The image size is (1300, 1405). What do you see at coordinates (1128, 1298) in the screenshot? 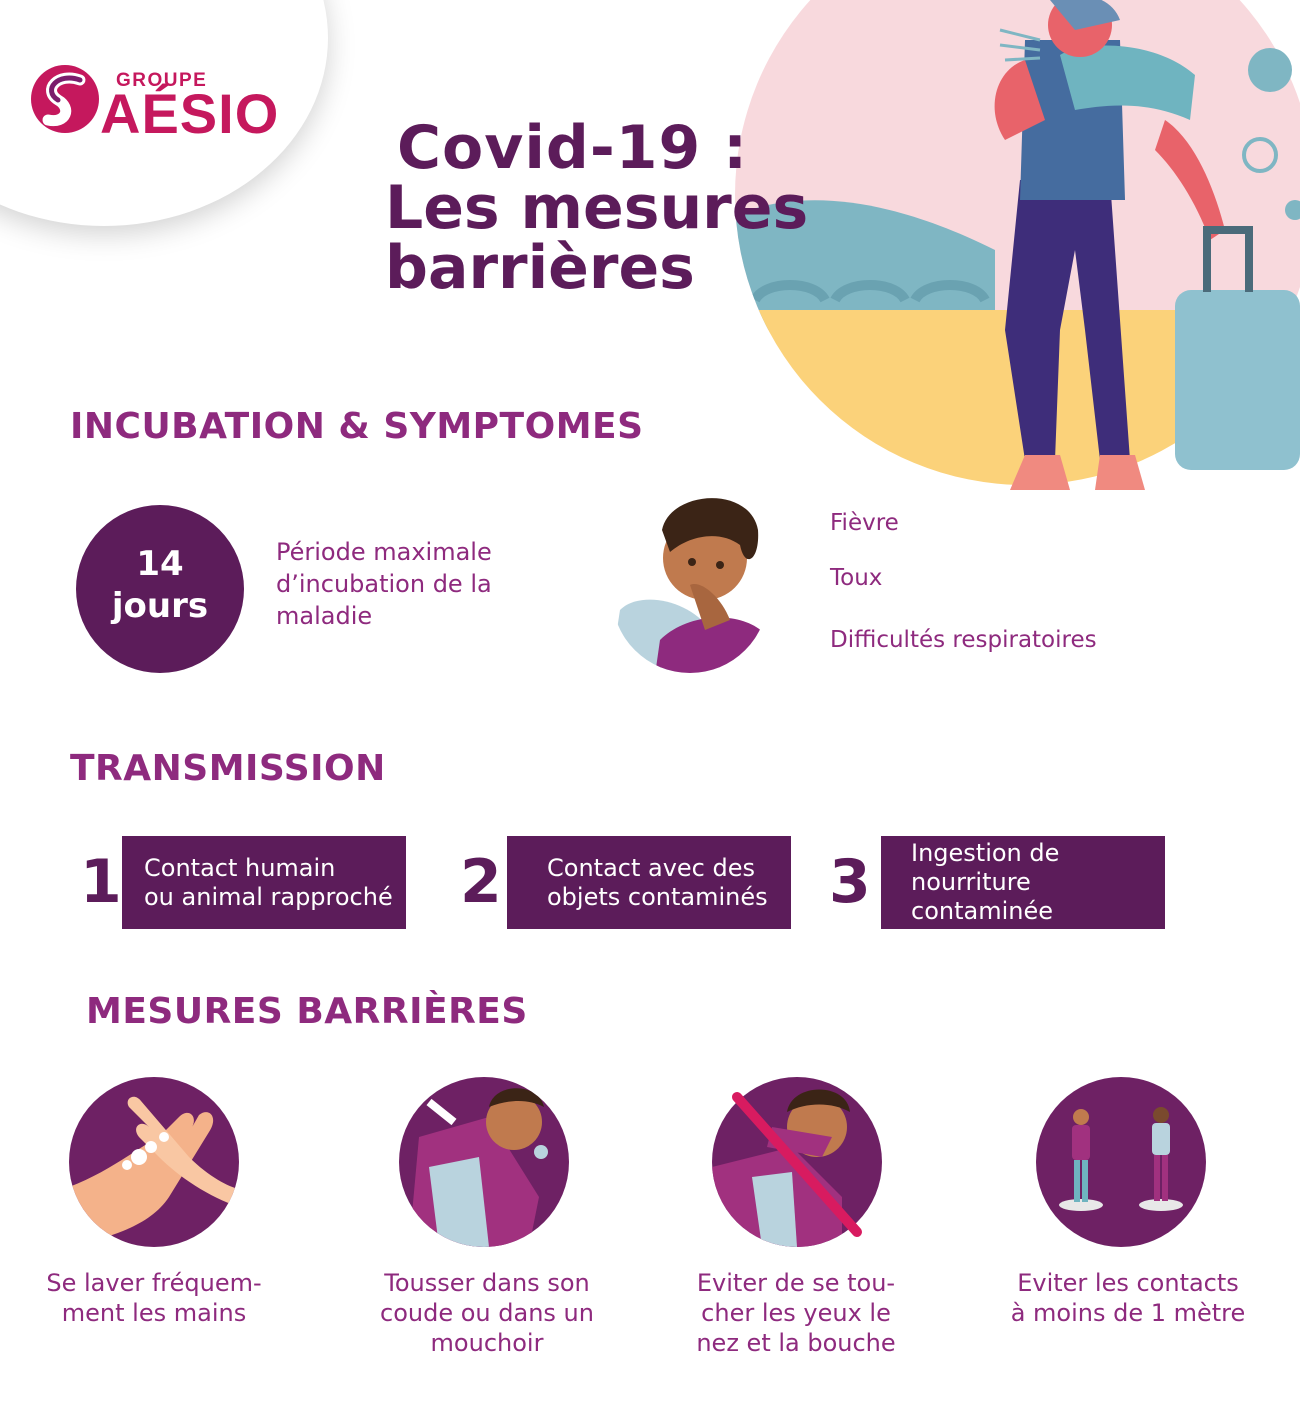
I see `measure-caption-distance: Eviter les contacts à moins de 1 mètre` at bounding box center [1128, 1298].